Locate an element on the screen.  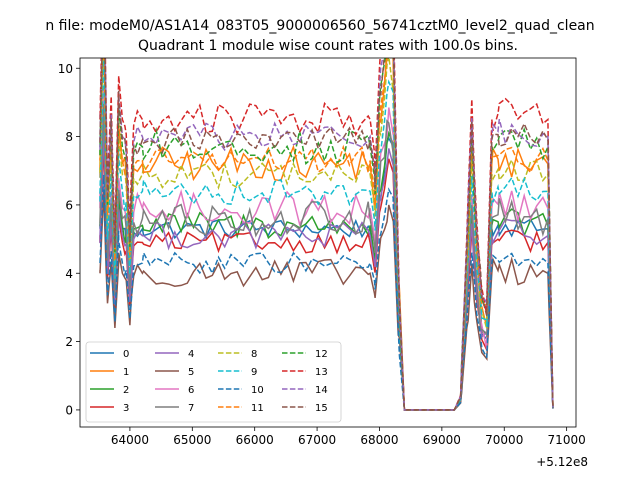
legend-label-15: 15 is located at coordinates (321, 408).